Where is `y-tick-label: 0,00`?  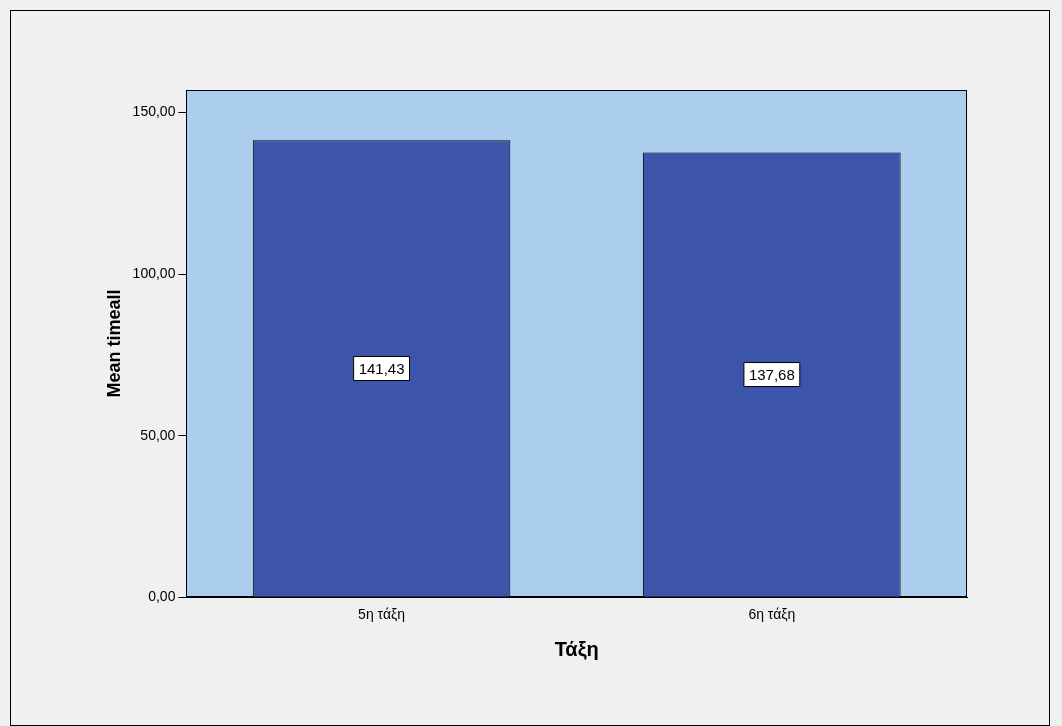 y-tick-label: 0,00 is located at coordinates (162, 596).